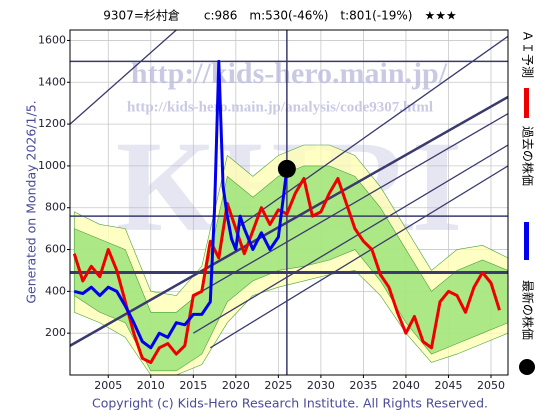  I want to click on x-tick-label: 2030, so click(321, 385).